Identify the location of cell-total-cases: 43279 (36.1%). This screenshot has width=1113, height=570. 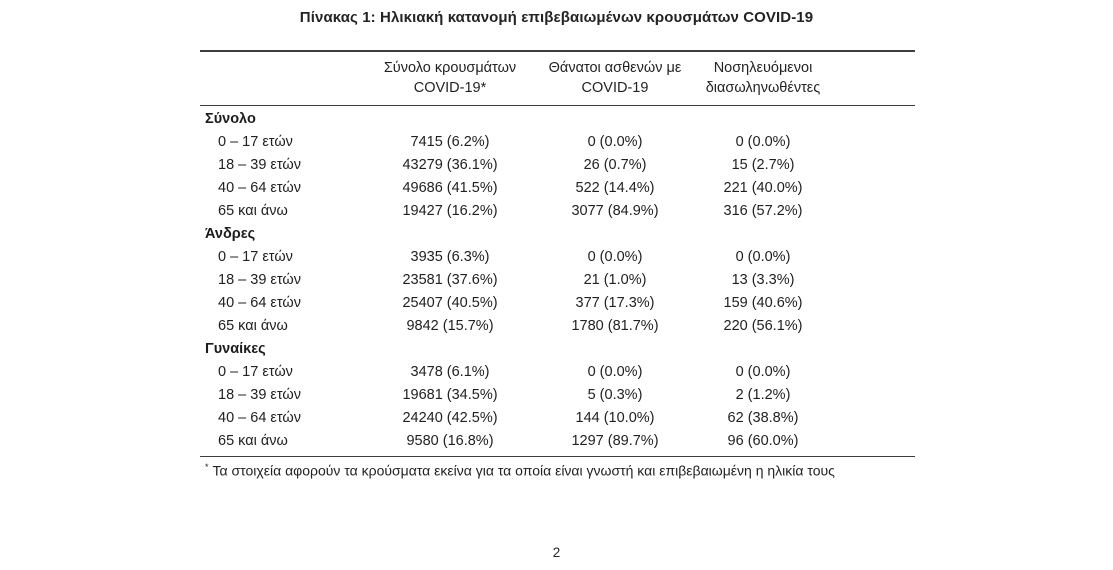
(450, 165).